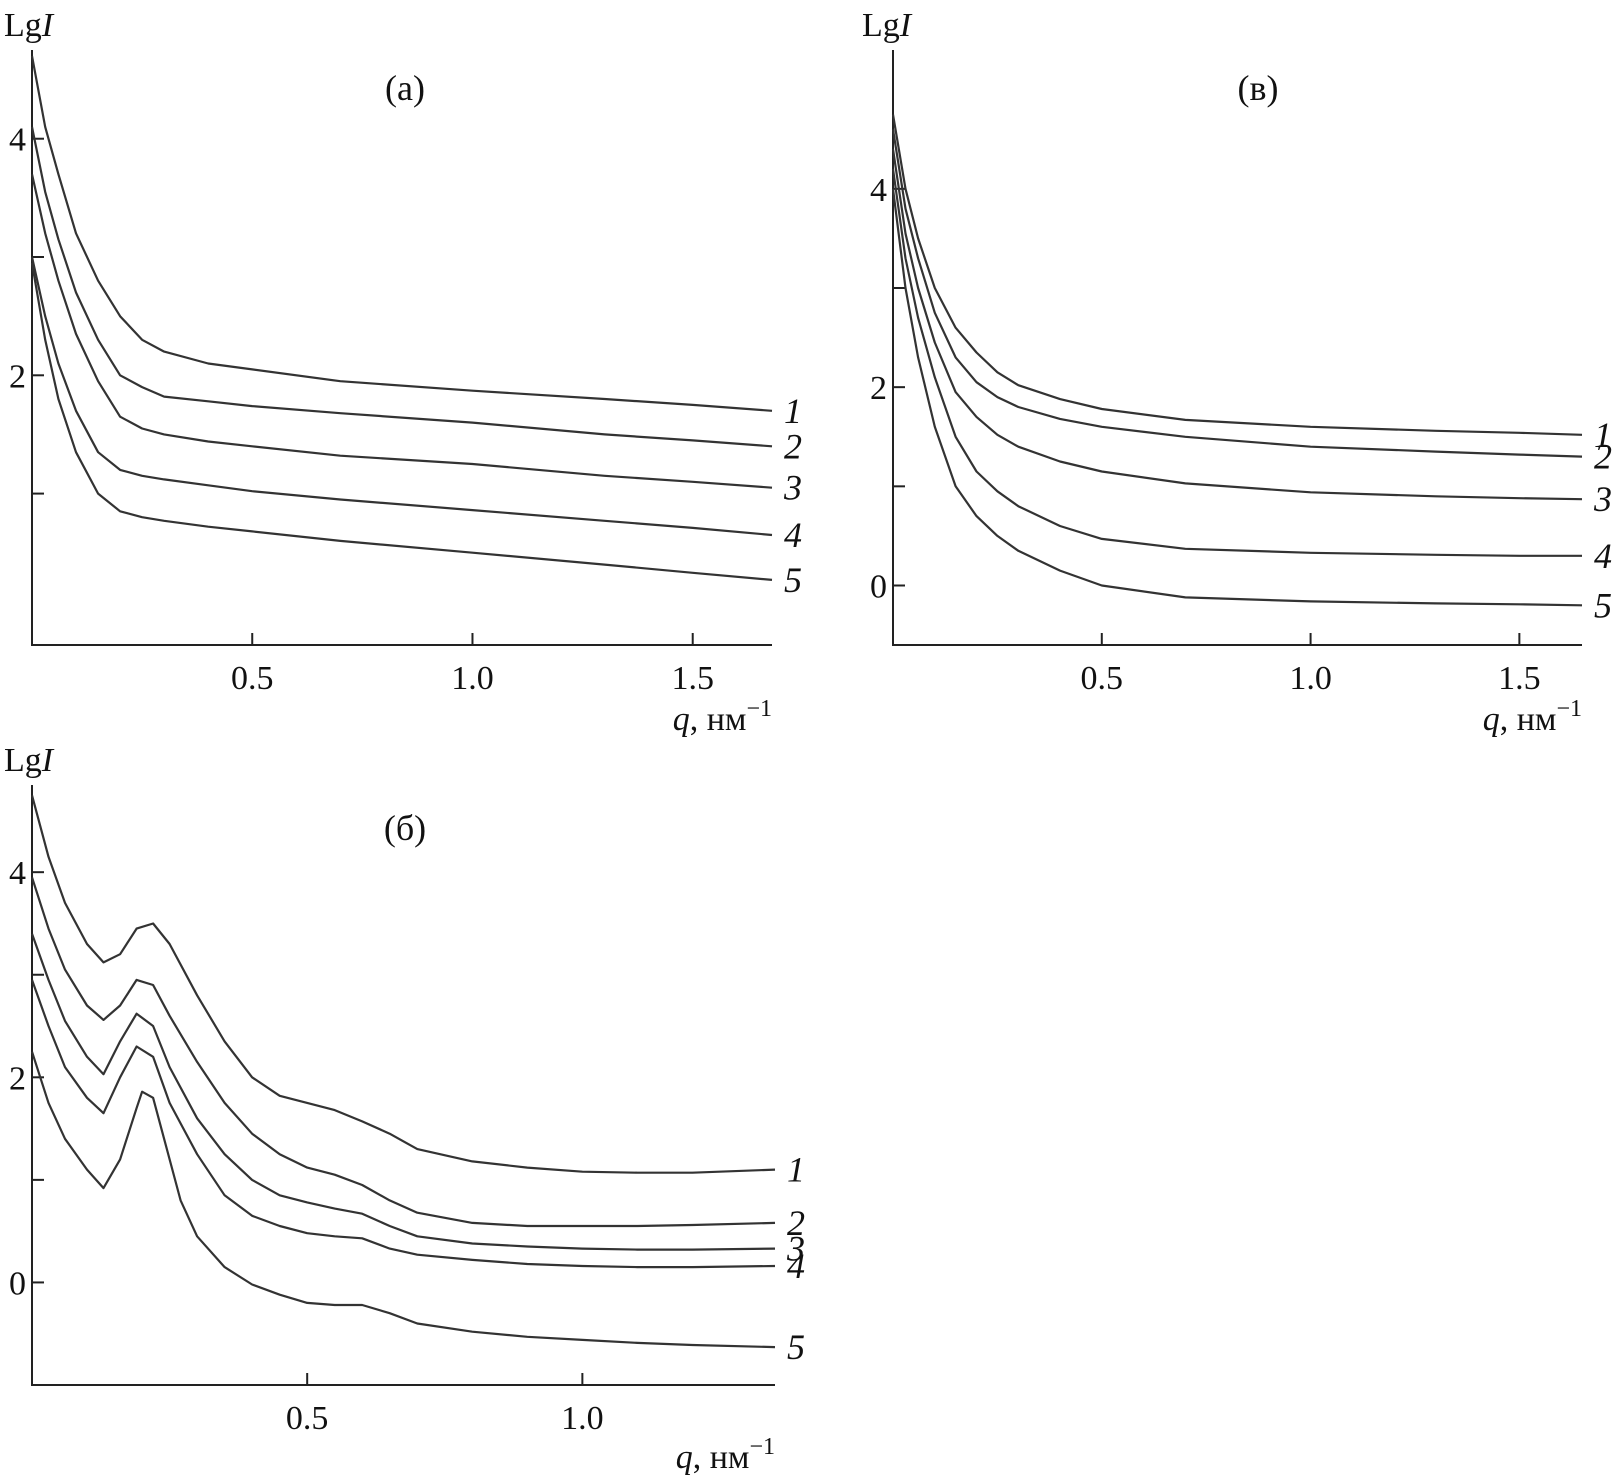  I want to click on panel-label: (б), so click(405, 828).